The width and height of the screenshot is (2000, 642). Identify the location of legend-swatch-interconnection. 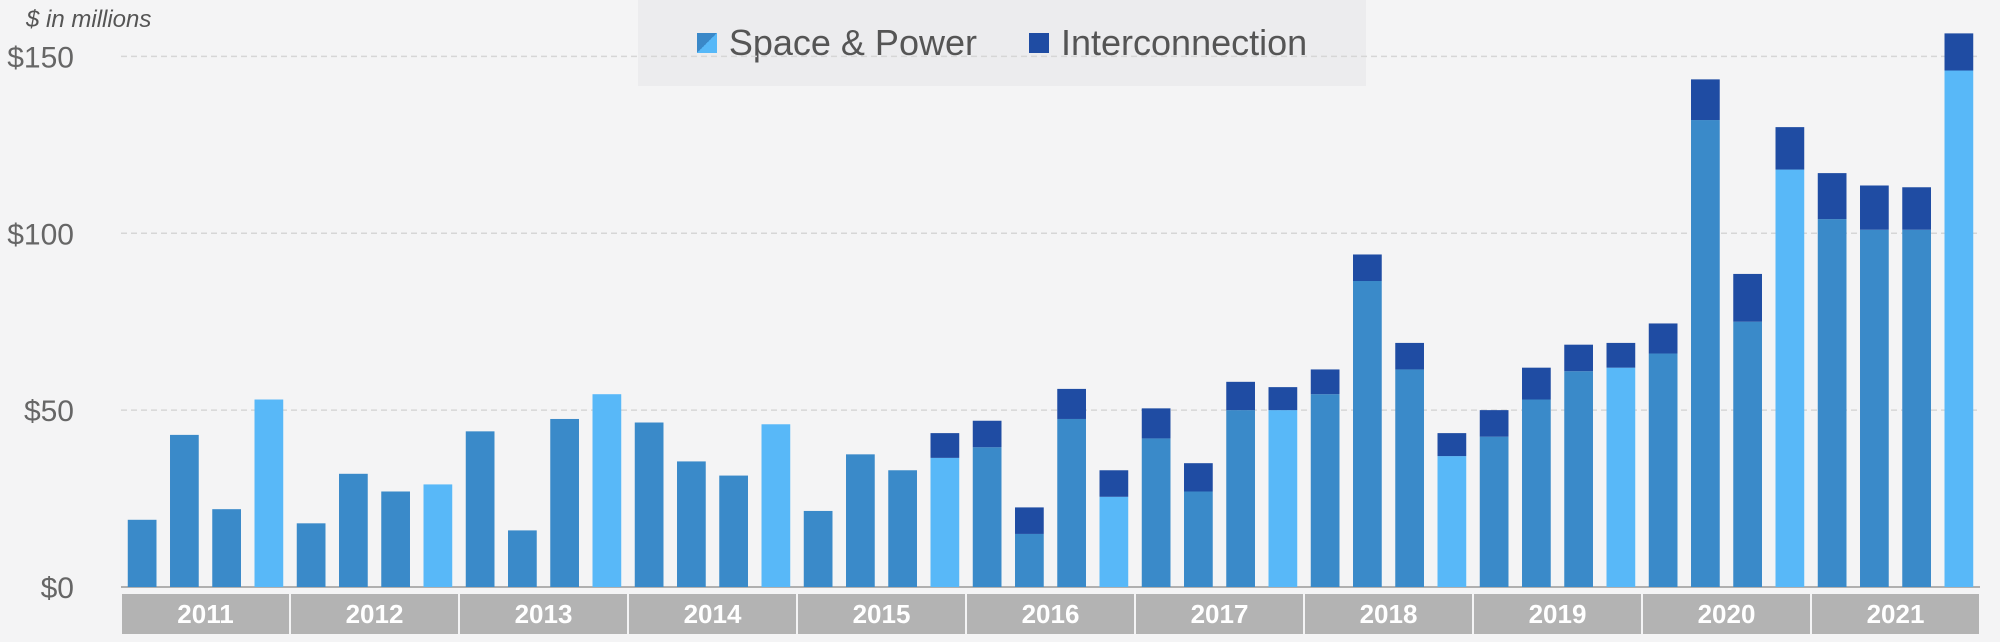
(1038, 43).